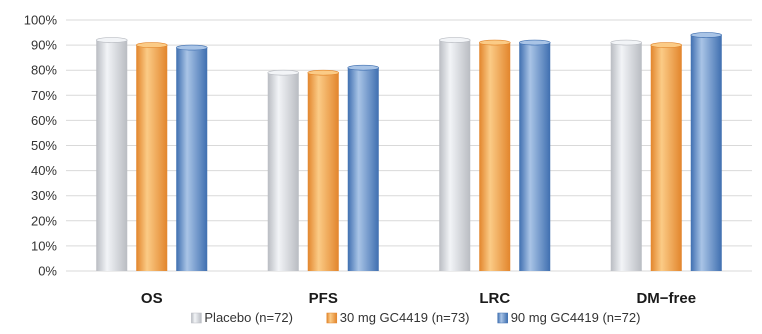 The width and height of the screenshot is (762, 334). Describe the element at coordinates (576, 317) in the screenshot. I see `legend-label: 90 mg GC4419 (n=72)` at that location.